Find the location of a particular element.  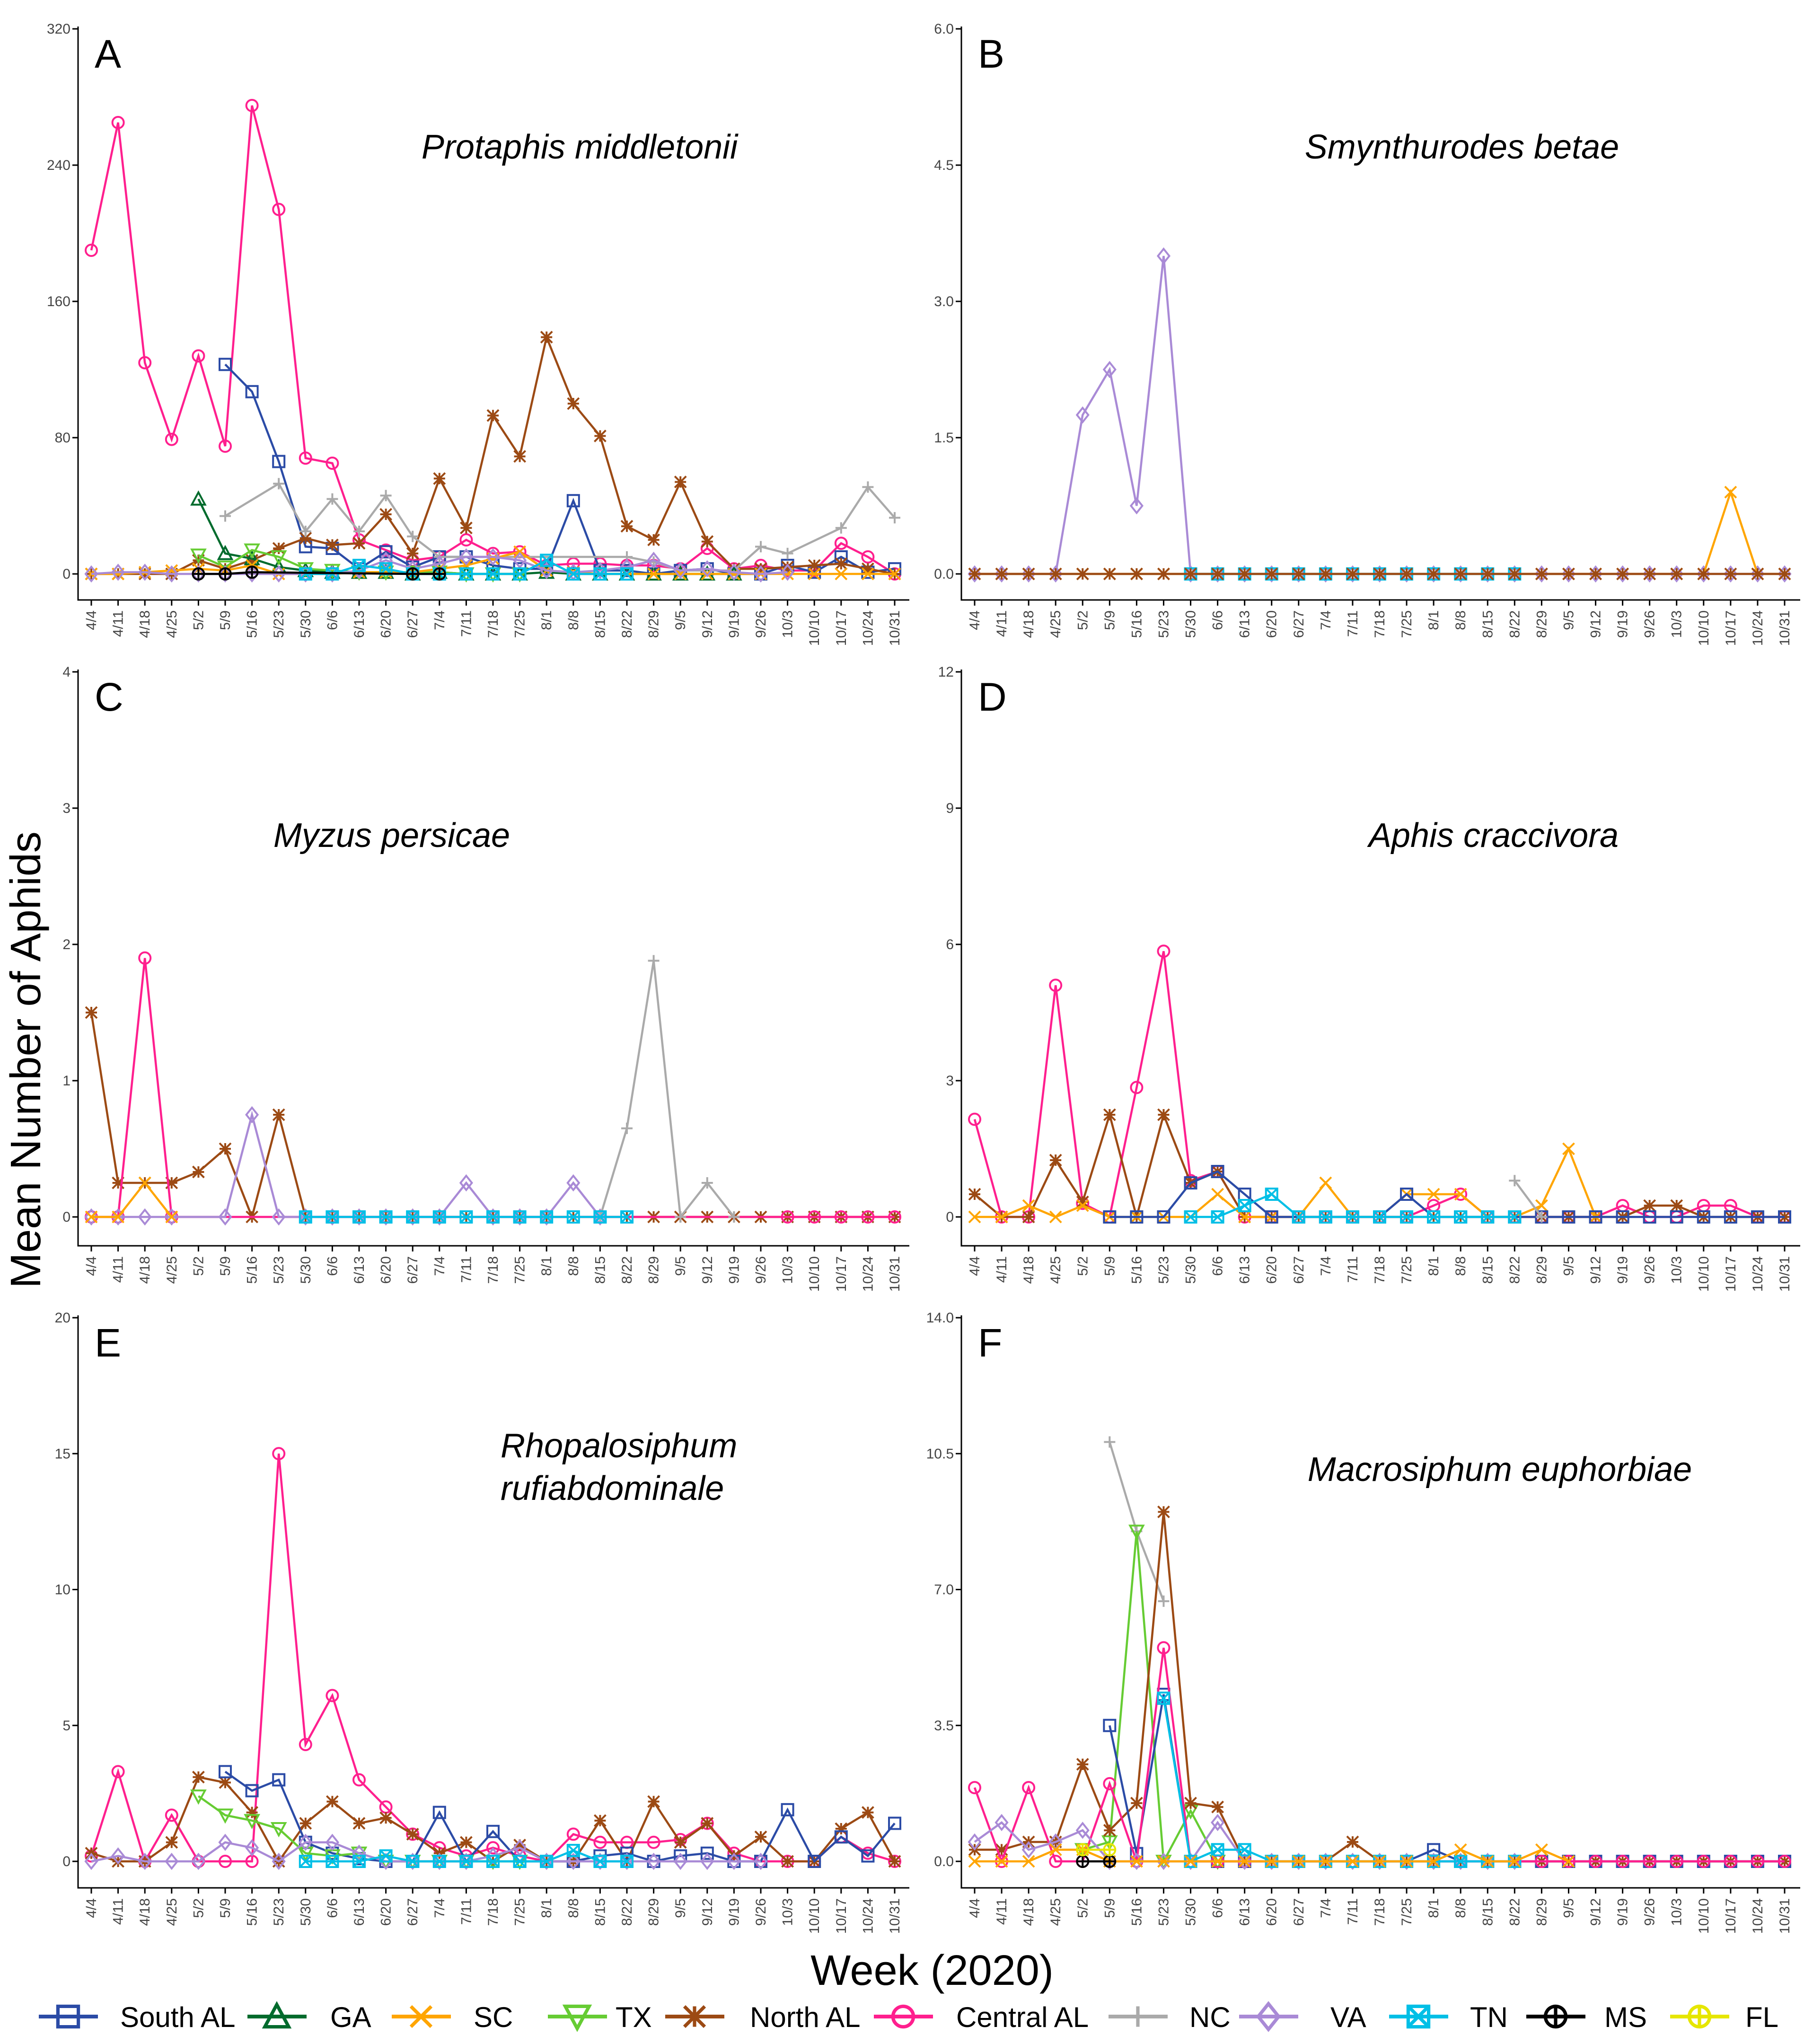

y-tick-label: 4 is located at coordinates (66, 672).